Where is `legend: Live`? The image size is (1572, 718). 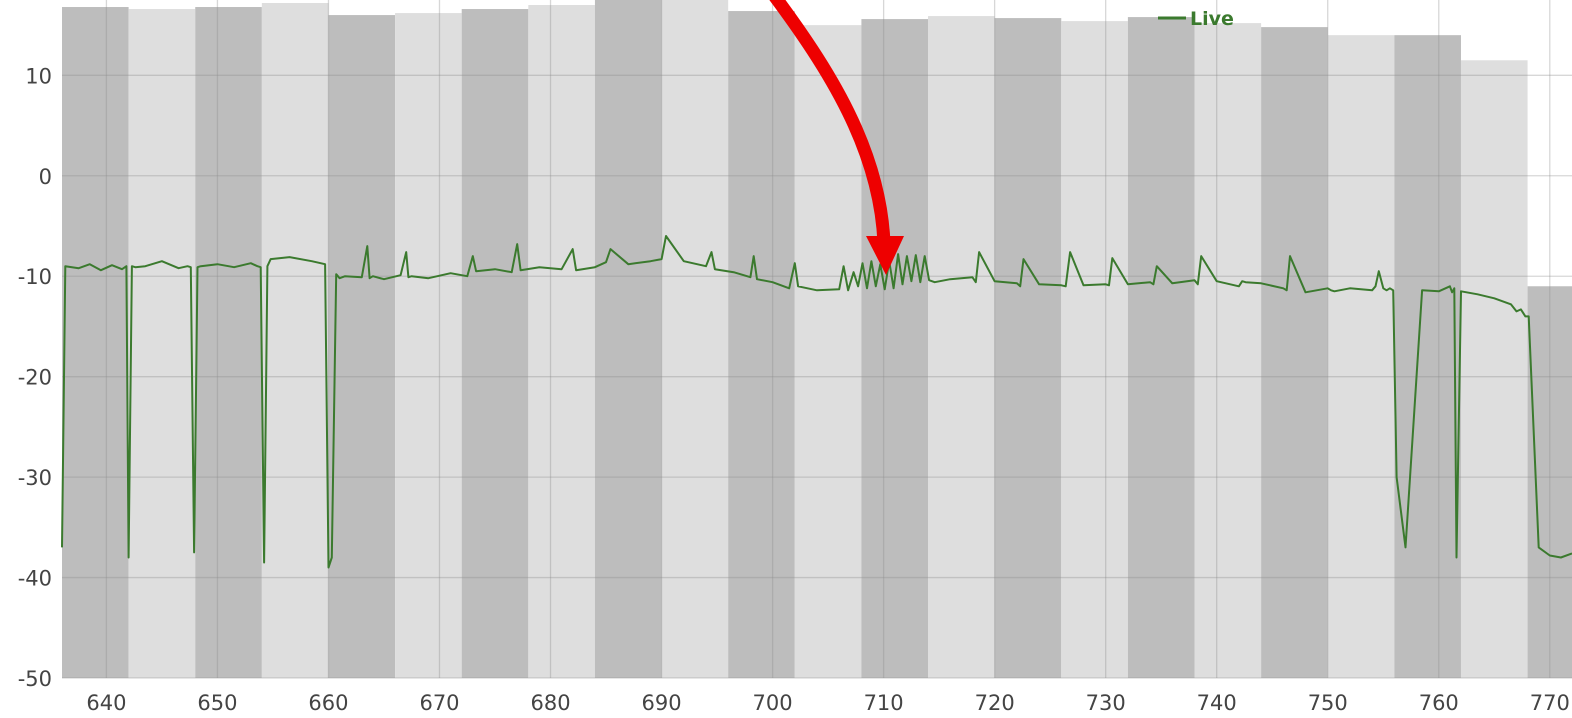
legend: Live is located at coordinates (1196, 19).